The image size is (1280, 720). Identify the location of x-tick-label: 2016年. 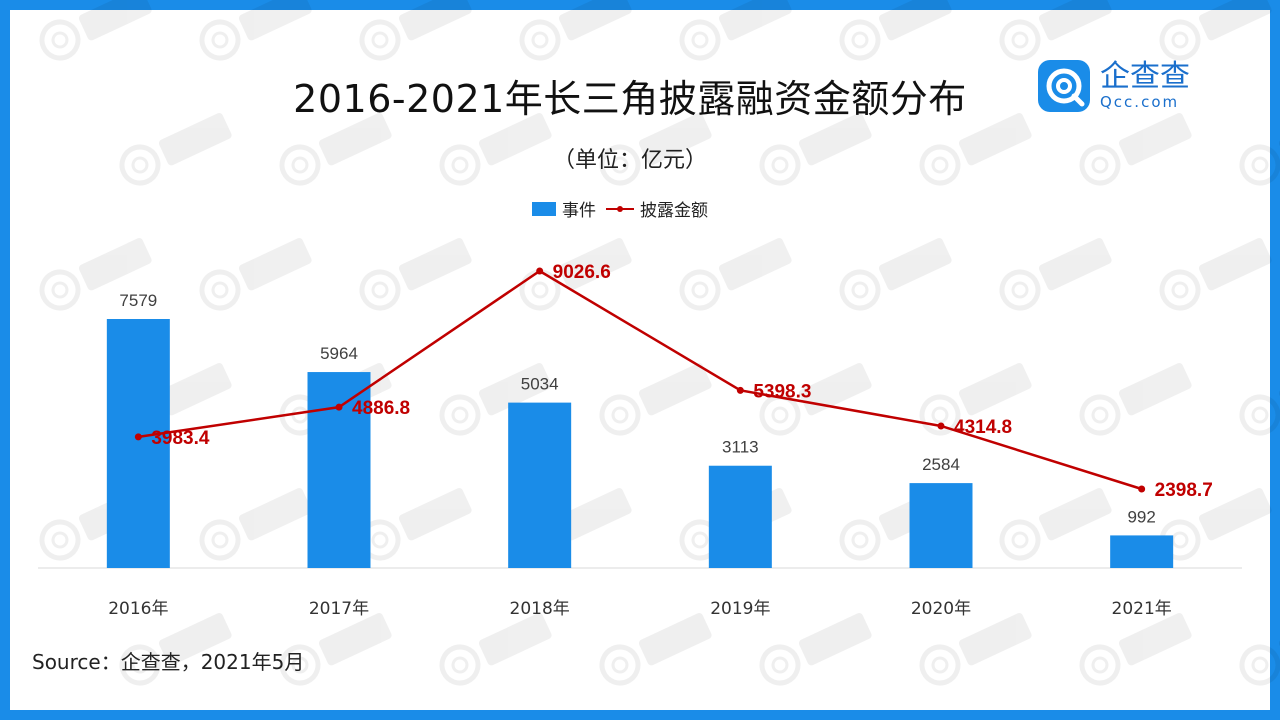
(138, 609).